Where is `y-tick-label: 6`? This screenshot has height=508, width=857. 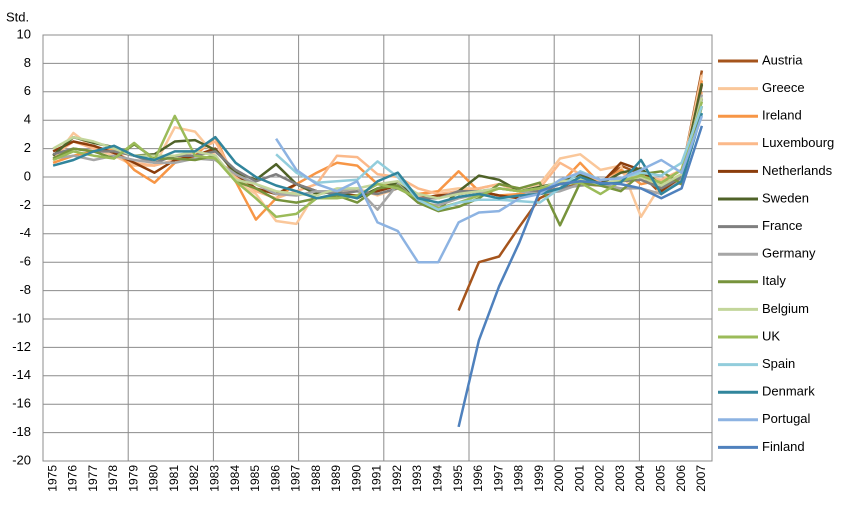 y-tick-label: 6 is located at coordinates (27, 90).